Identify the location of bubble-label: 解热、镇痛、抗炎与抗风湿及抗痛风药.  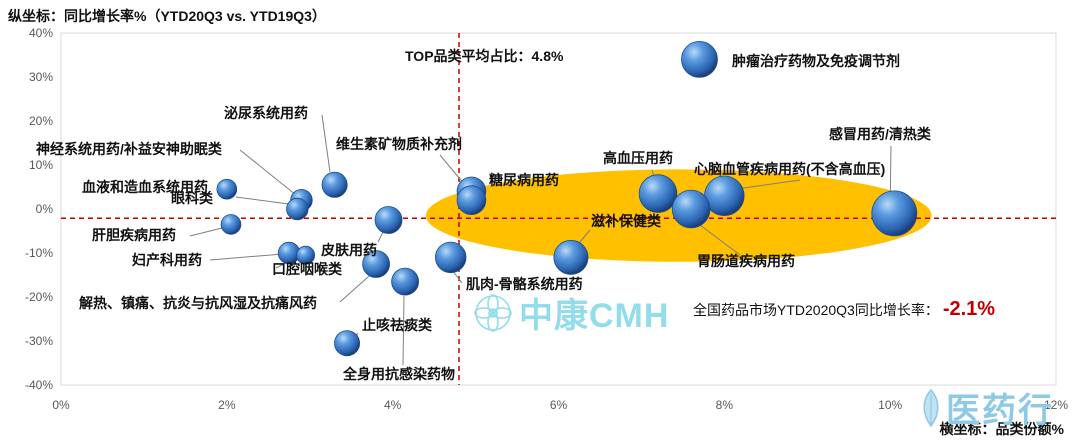
(198, 303).